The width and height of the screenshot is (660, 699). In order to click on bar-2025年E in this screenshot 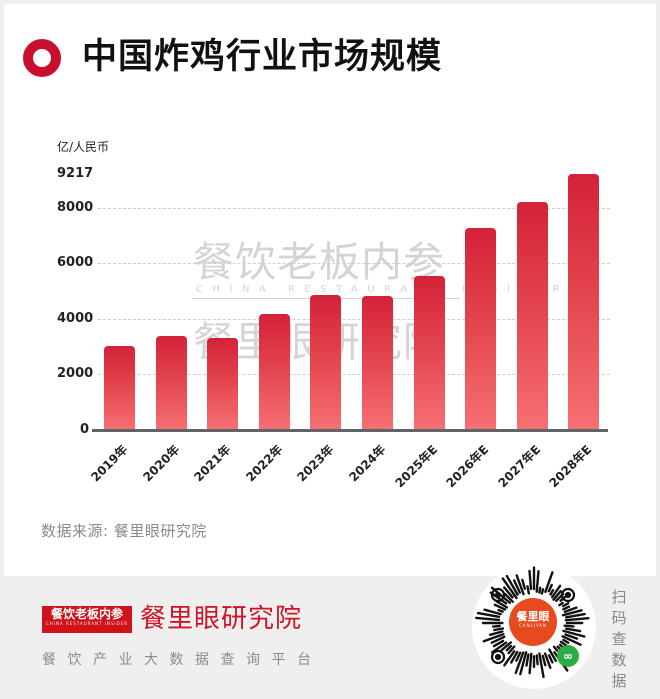, I will do `click(429, 352)`.